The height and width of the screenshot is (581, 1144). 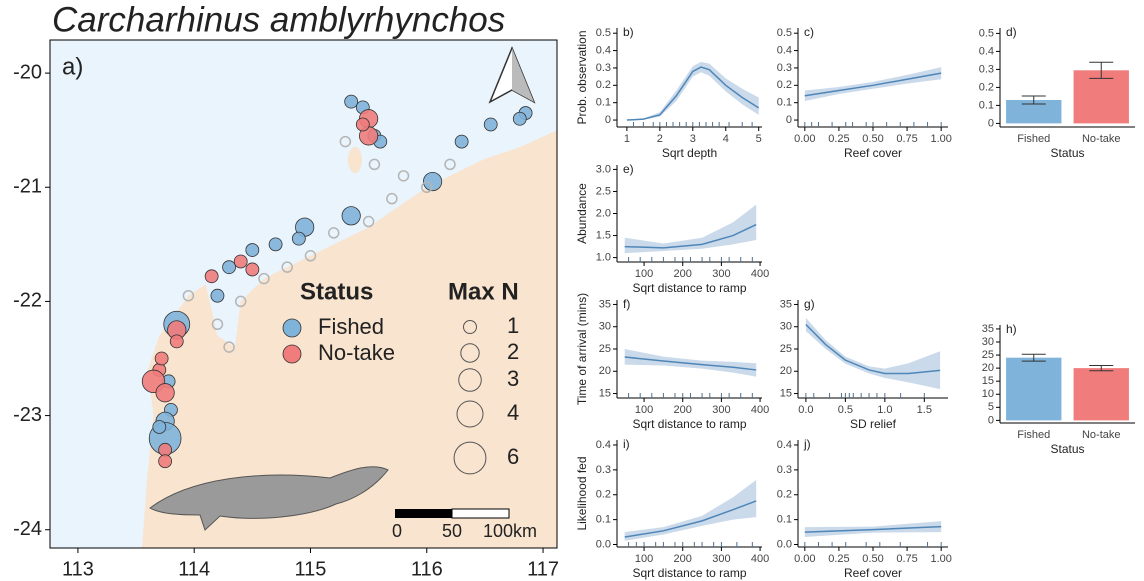 I want to click on y-tick-label: 20, so click(x=988, y=368).